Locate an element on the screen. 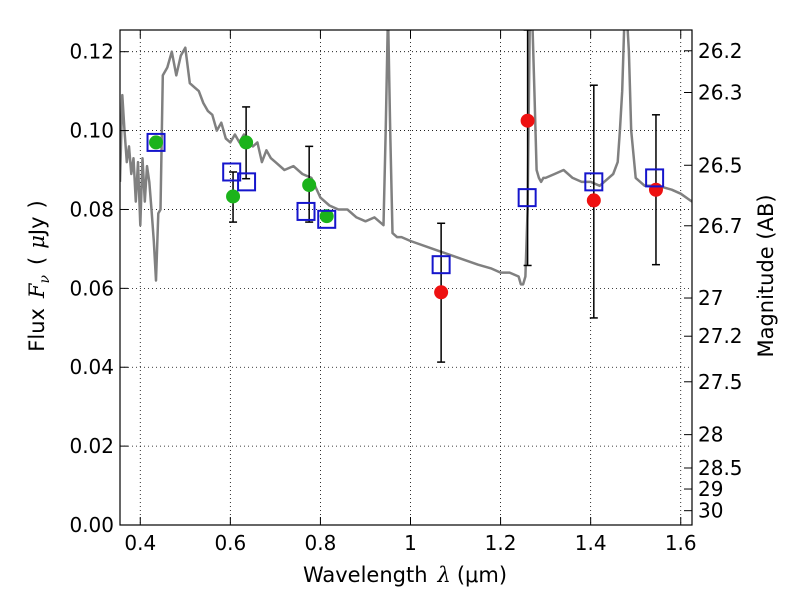 This screenshot has height=605, width=800. y2-tick-label: 27.2 is located at coordinates (720, 336).